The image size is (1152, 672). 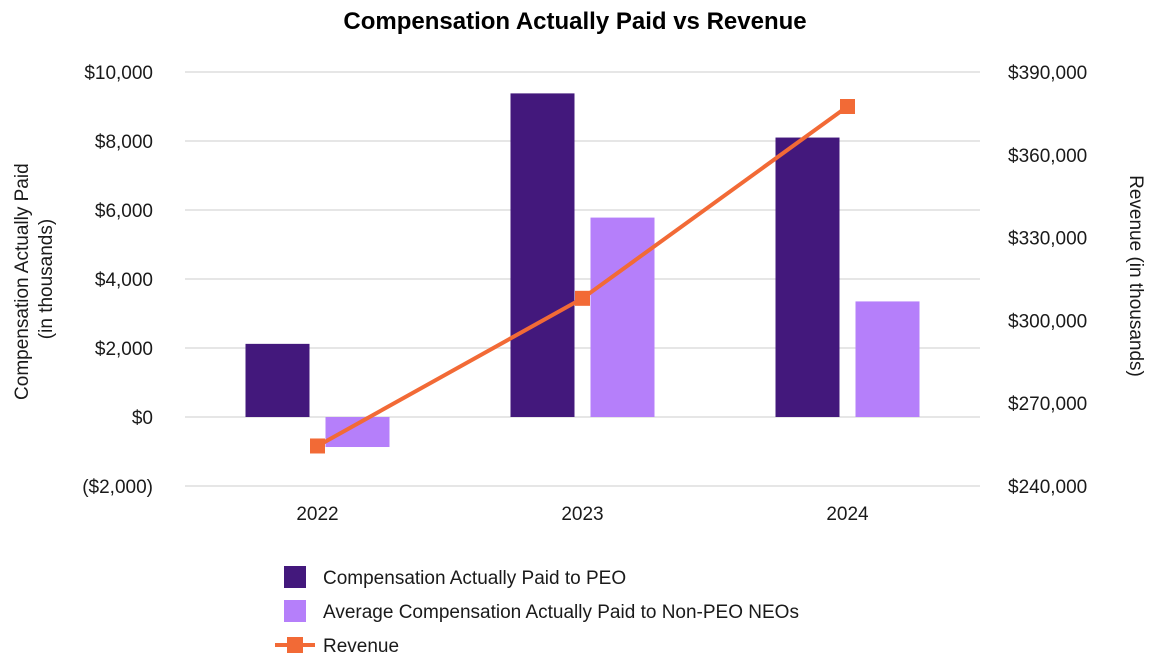 What do you see at coordinates (1047, 321) in the screenshot?
I see `right-tick-label: $300,000` at bounding box center [1047, 321].